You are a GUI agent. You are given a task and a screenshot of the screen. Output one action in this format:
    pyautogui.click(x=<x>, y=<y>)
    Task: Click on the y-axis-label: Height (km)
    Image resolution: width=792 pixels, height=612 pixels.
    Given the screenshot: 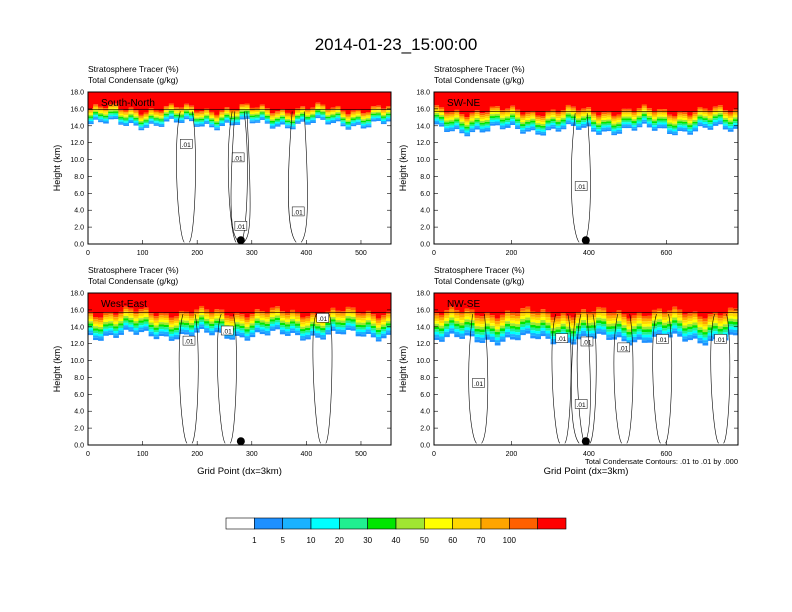 What is the action you would take?
    pyautogui.click(x=403, y=168)
    